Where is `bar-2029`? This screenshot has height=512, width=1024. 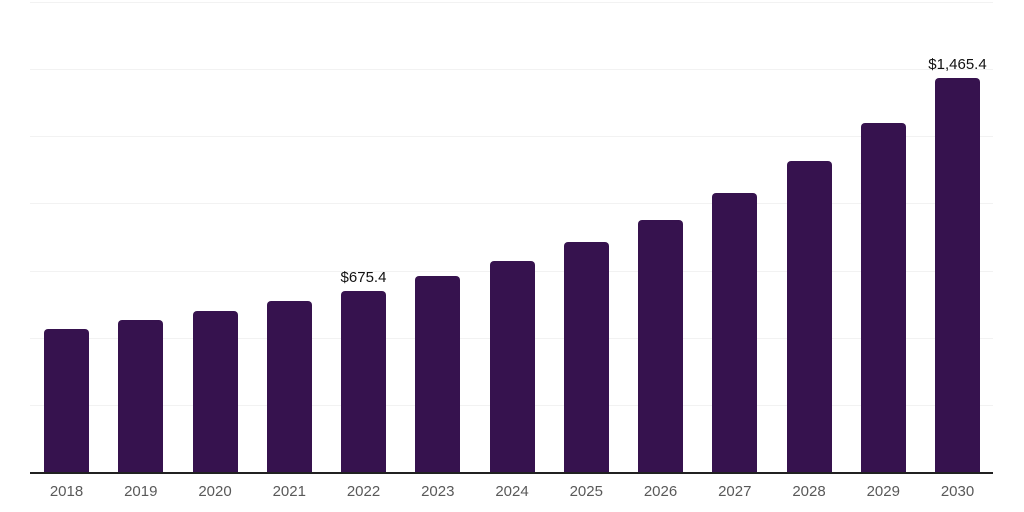
bar-2029 is located at coordinates (883, 297).